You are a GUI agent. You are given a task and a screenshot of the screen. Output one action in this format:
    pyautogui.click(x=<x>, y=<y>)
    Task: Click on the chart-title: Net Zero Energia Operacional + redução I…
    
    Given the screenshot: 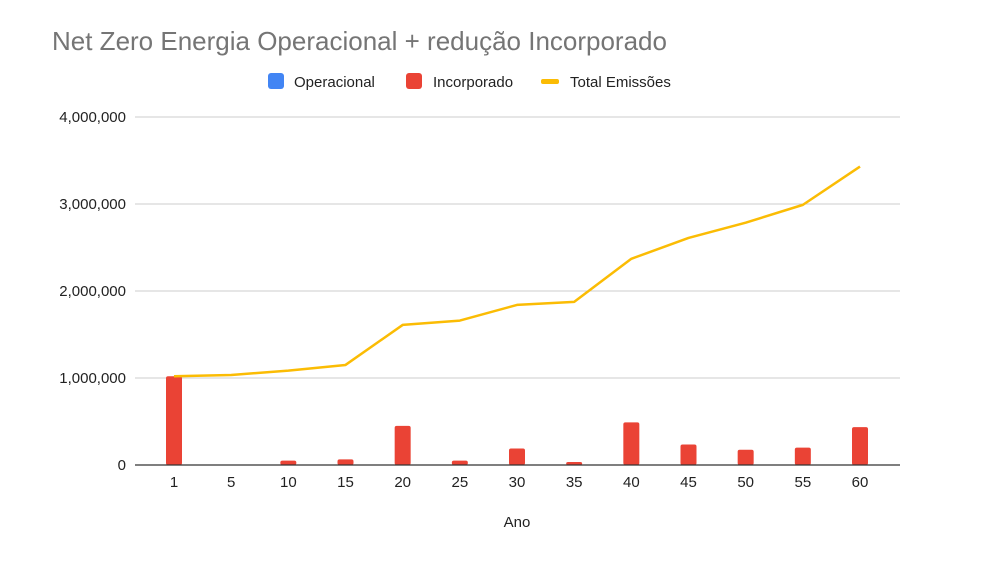 What is the action you would take?
    pyautogui.click(x=359, y=41)
    